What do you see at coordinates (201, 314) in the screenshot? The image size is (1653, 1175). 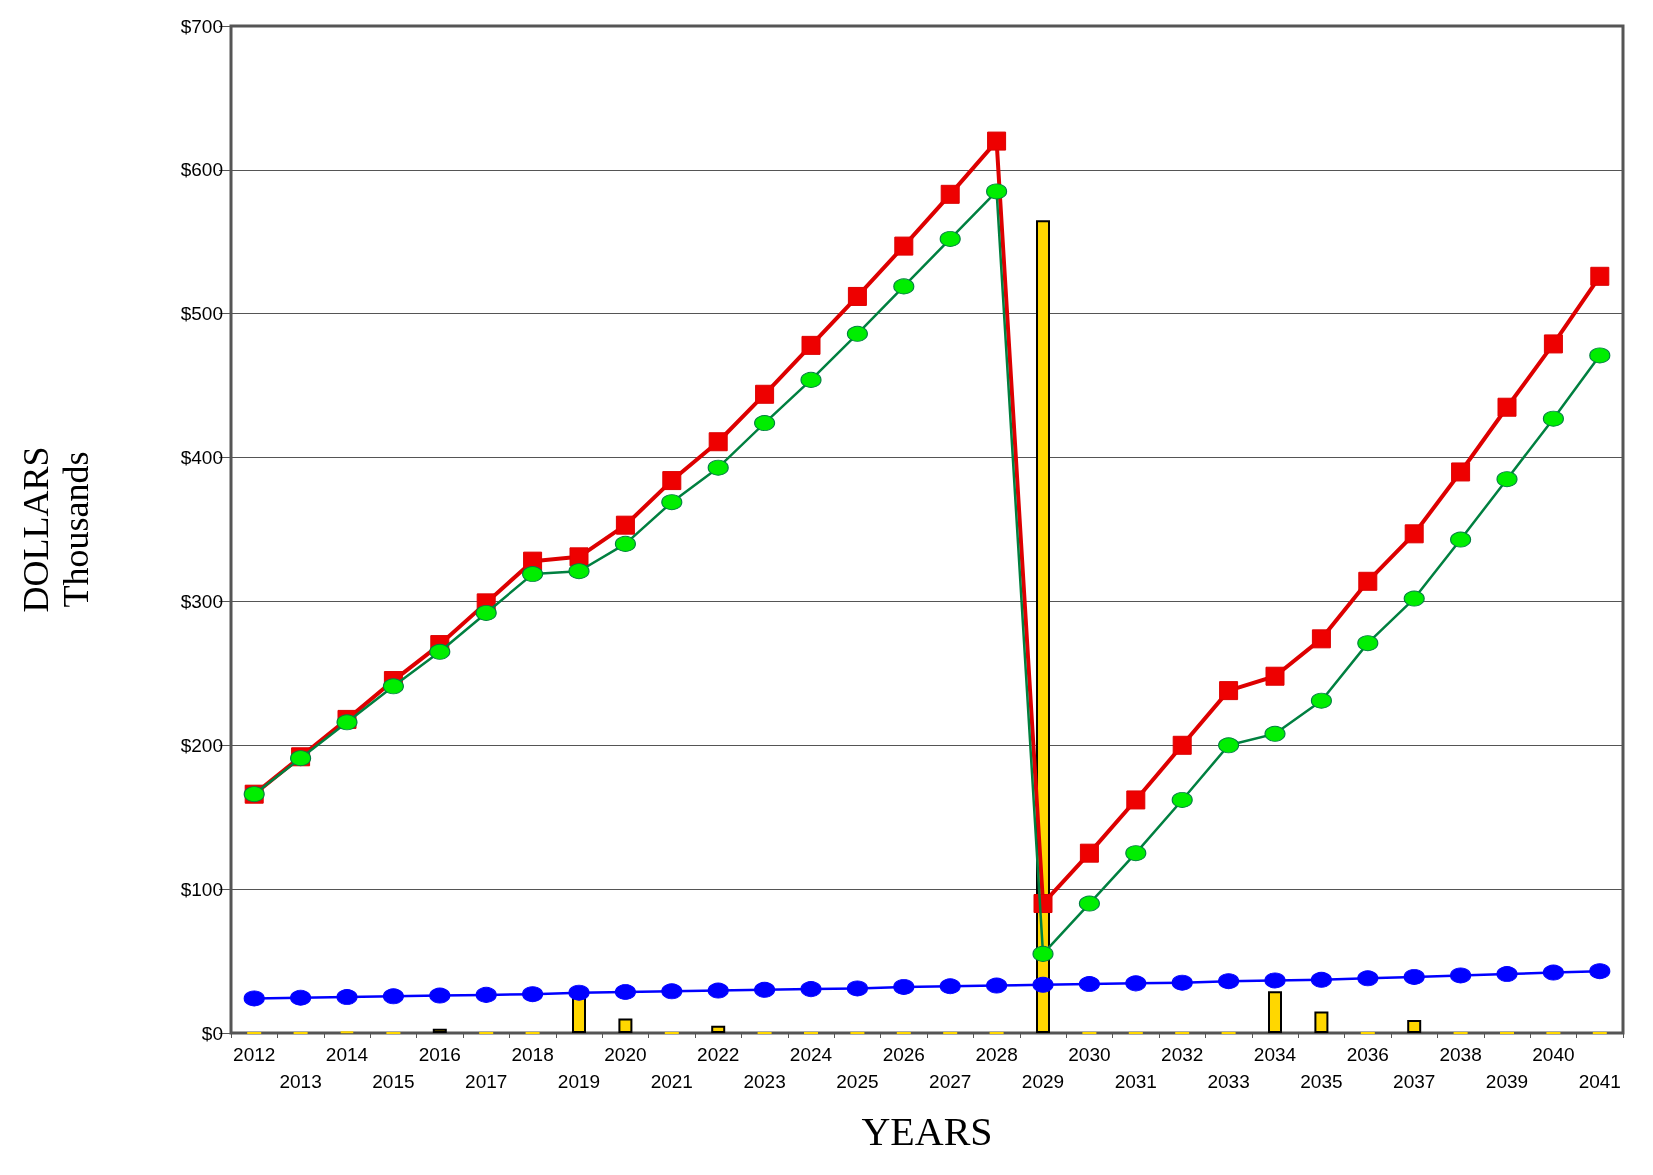 I see `y-tick-label: $500` at bounding box center [201, 314].